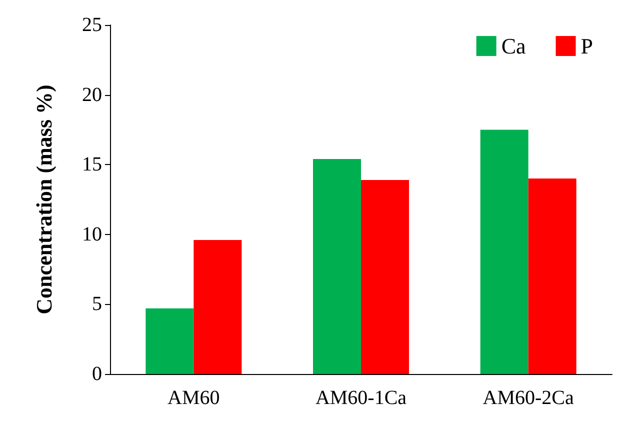 The width and height of the screenshot is (628, 424). Describe the element at coordinates (513, 46) in the screenshot. I see `legend-label: Ca` at that location.